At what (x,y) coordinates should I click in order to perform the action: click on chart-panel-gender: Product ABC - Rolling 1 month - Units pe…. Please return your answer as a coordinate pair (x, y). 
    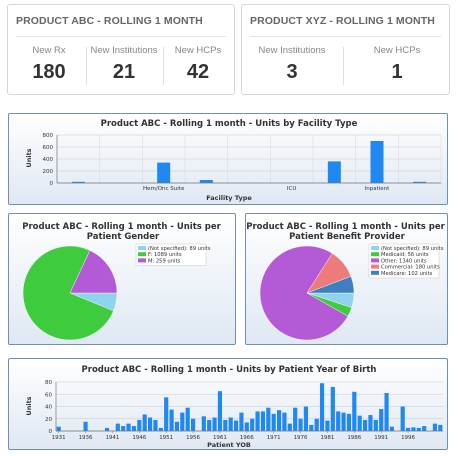
    Looking at the image, I should click on (122, 279).